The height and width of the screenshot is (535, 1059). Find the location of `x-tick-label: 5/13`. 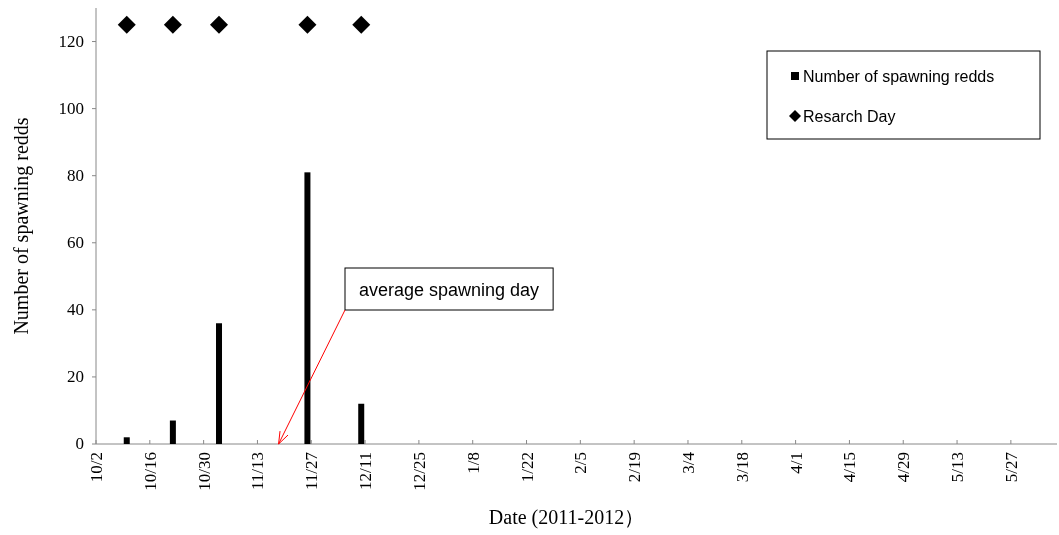

x-tick-label: 5/13 is located at coordinates (958, 467).